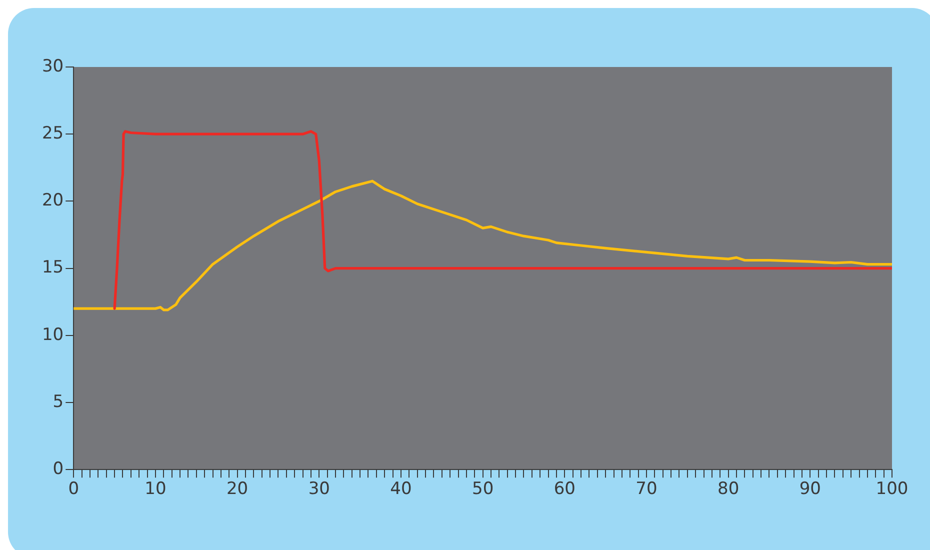 Image resolution: width=930 pixels, height=550 pixels. What do you see at coordinates (729, 489) in the screenshot?
I see `x-tick-label: 80` at bounding box center [729, 489].